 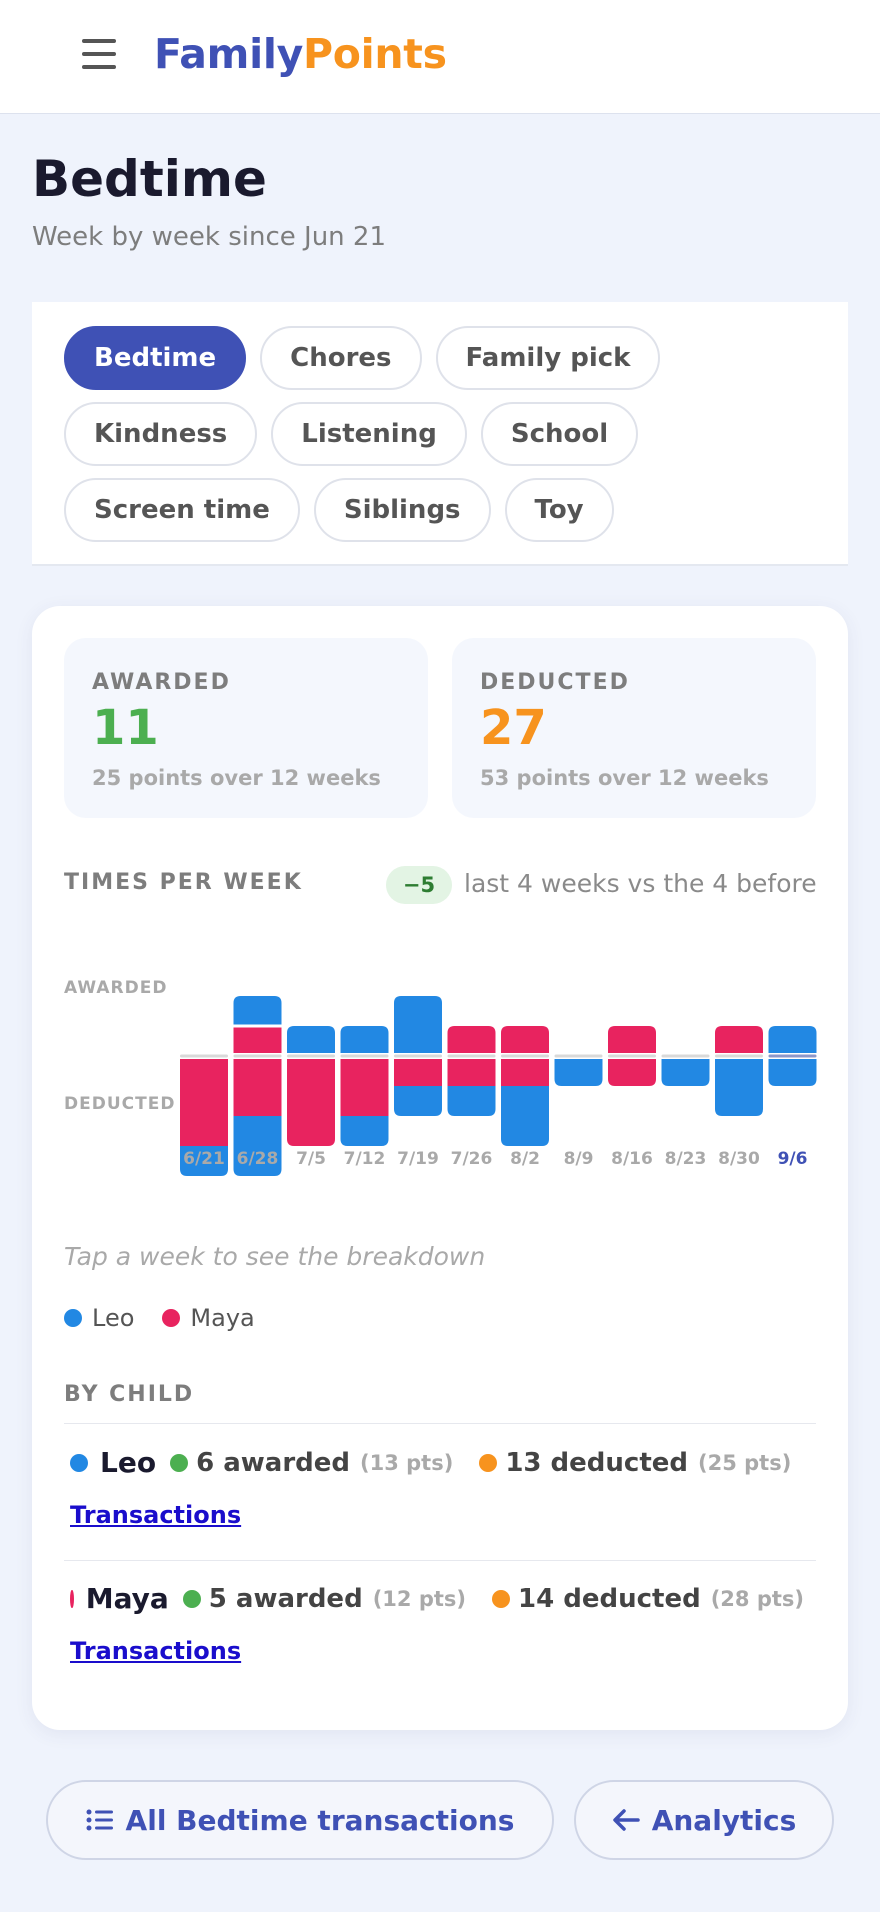 I want to click on divider, so click(x=440, y=1423).